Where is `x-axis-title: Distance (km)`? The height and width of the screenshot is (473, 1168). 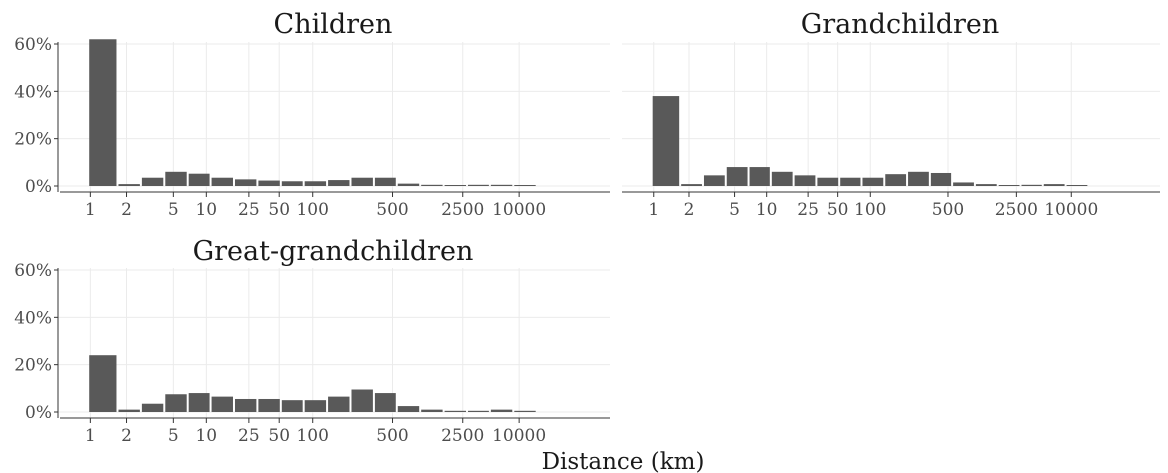
x-axis-title: Distance (km) is located at coordinates (623, 461).